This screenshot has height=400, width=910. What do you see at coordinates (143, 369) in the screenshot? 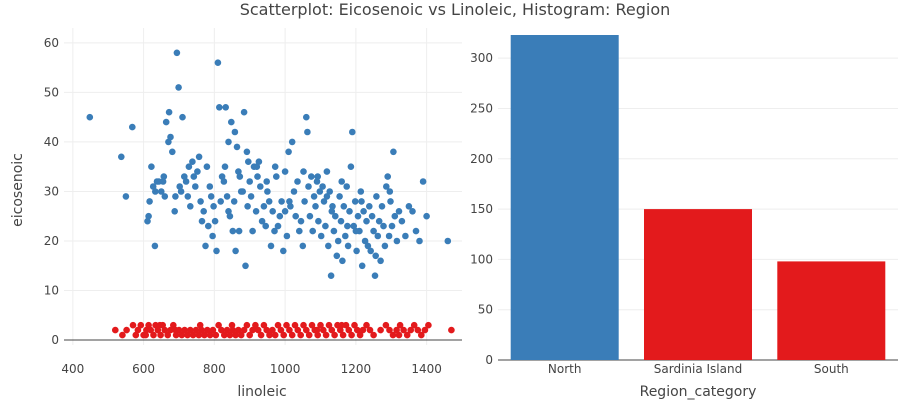
I see `scatter-x-tick-label: 600` at bounding box center [143, 369].